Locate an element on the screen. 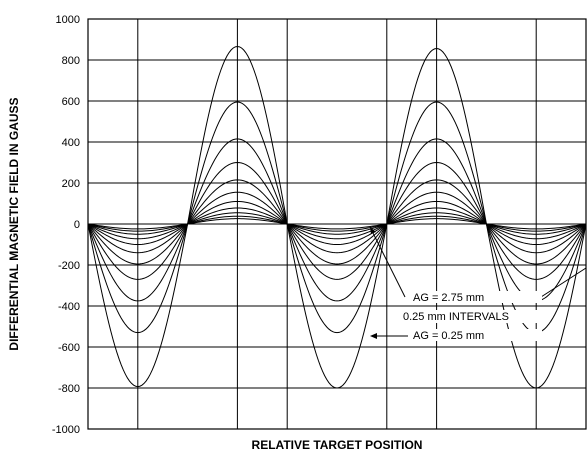 The height and width of the screenshot is (456, 587). y-tick-label: 1000 is located at coordinates (68, 20).